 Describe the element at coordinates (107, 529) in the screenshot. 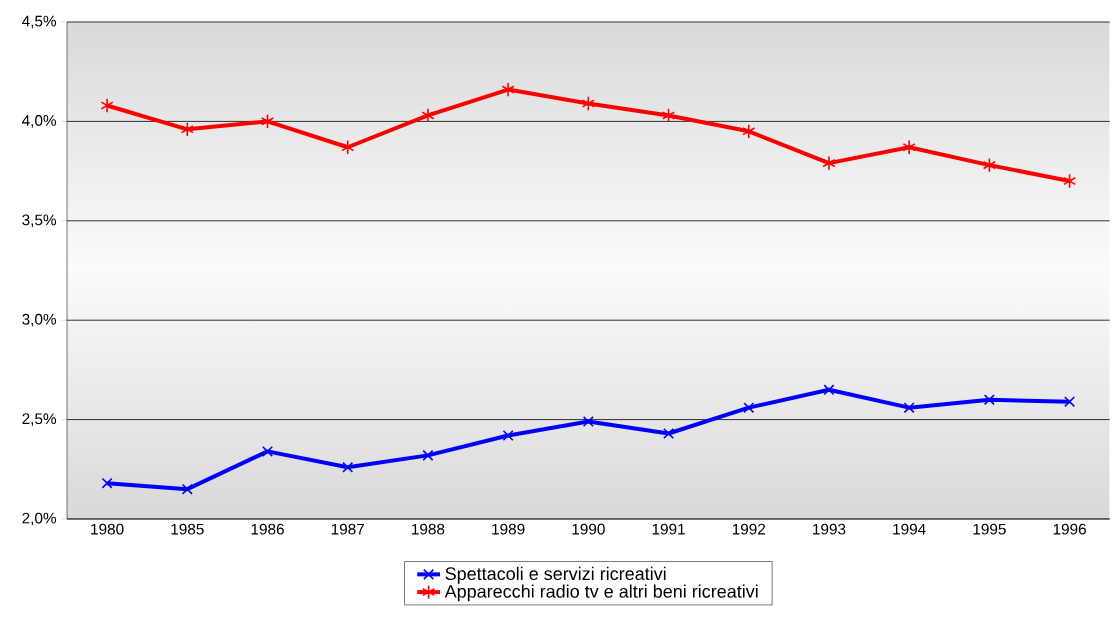

I see `x-tick-label: 1980` at that location.